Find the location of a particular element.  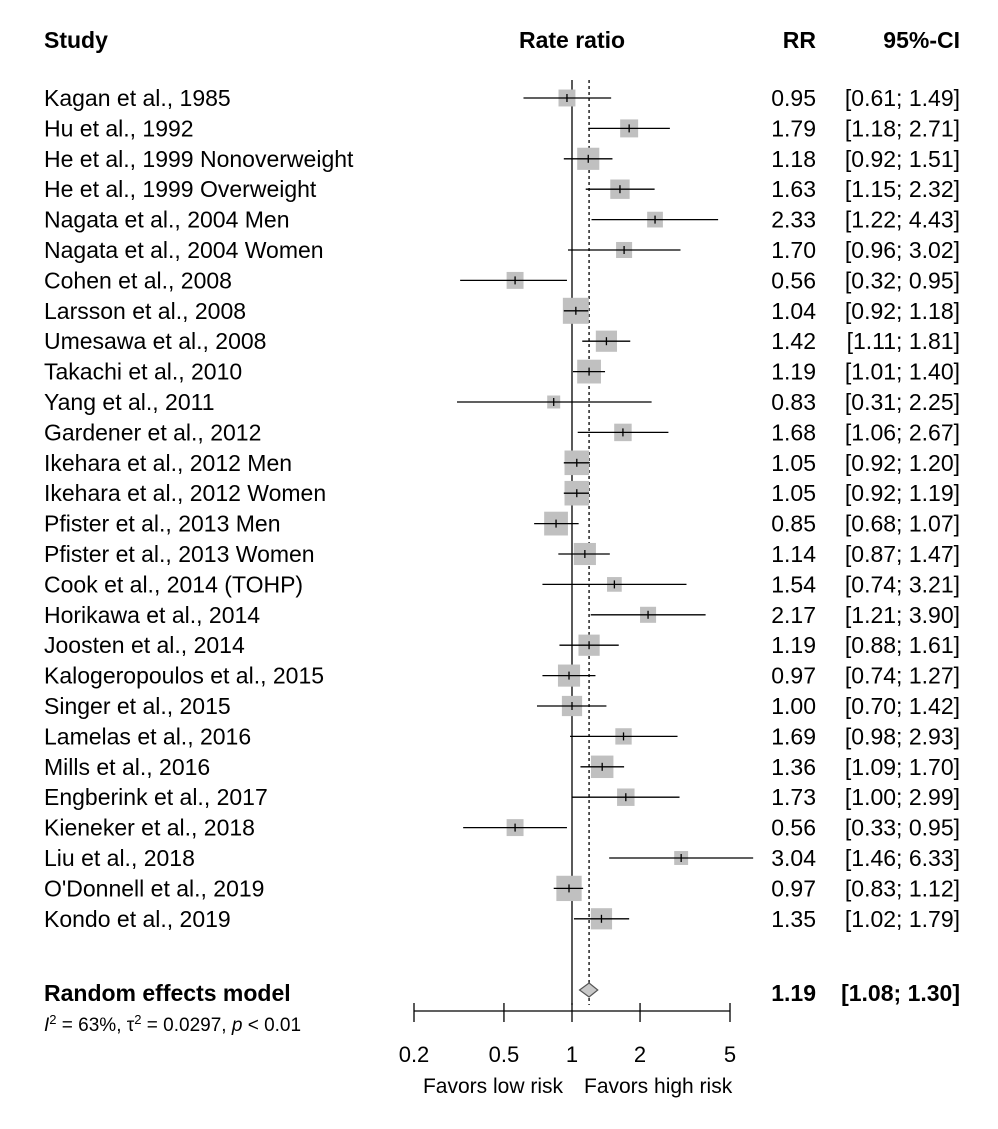

favors-left-label: Favors low risk is located at coordinates (493, 1086).